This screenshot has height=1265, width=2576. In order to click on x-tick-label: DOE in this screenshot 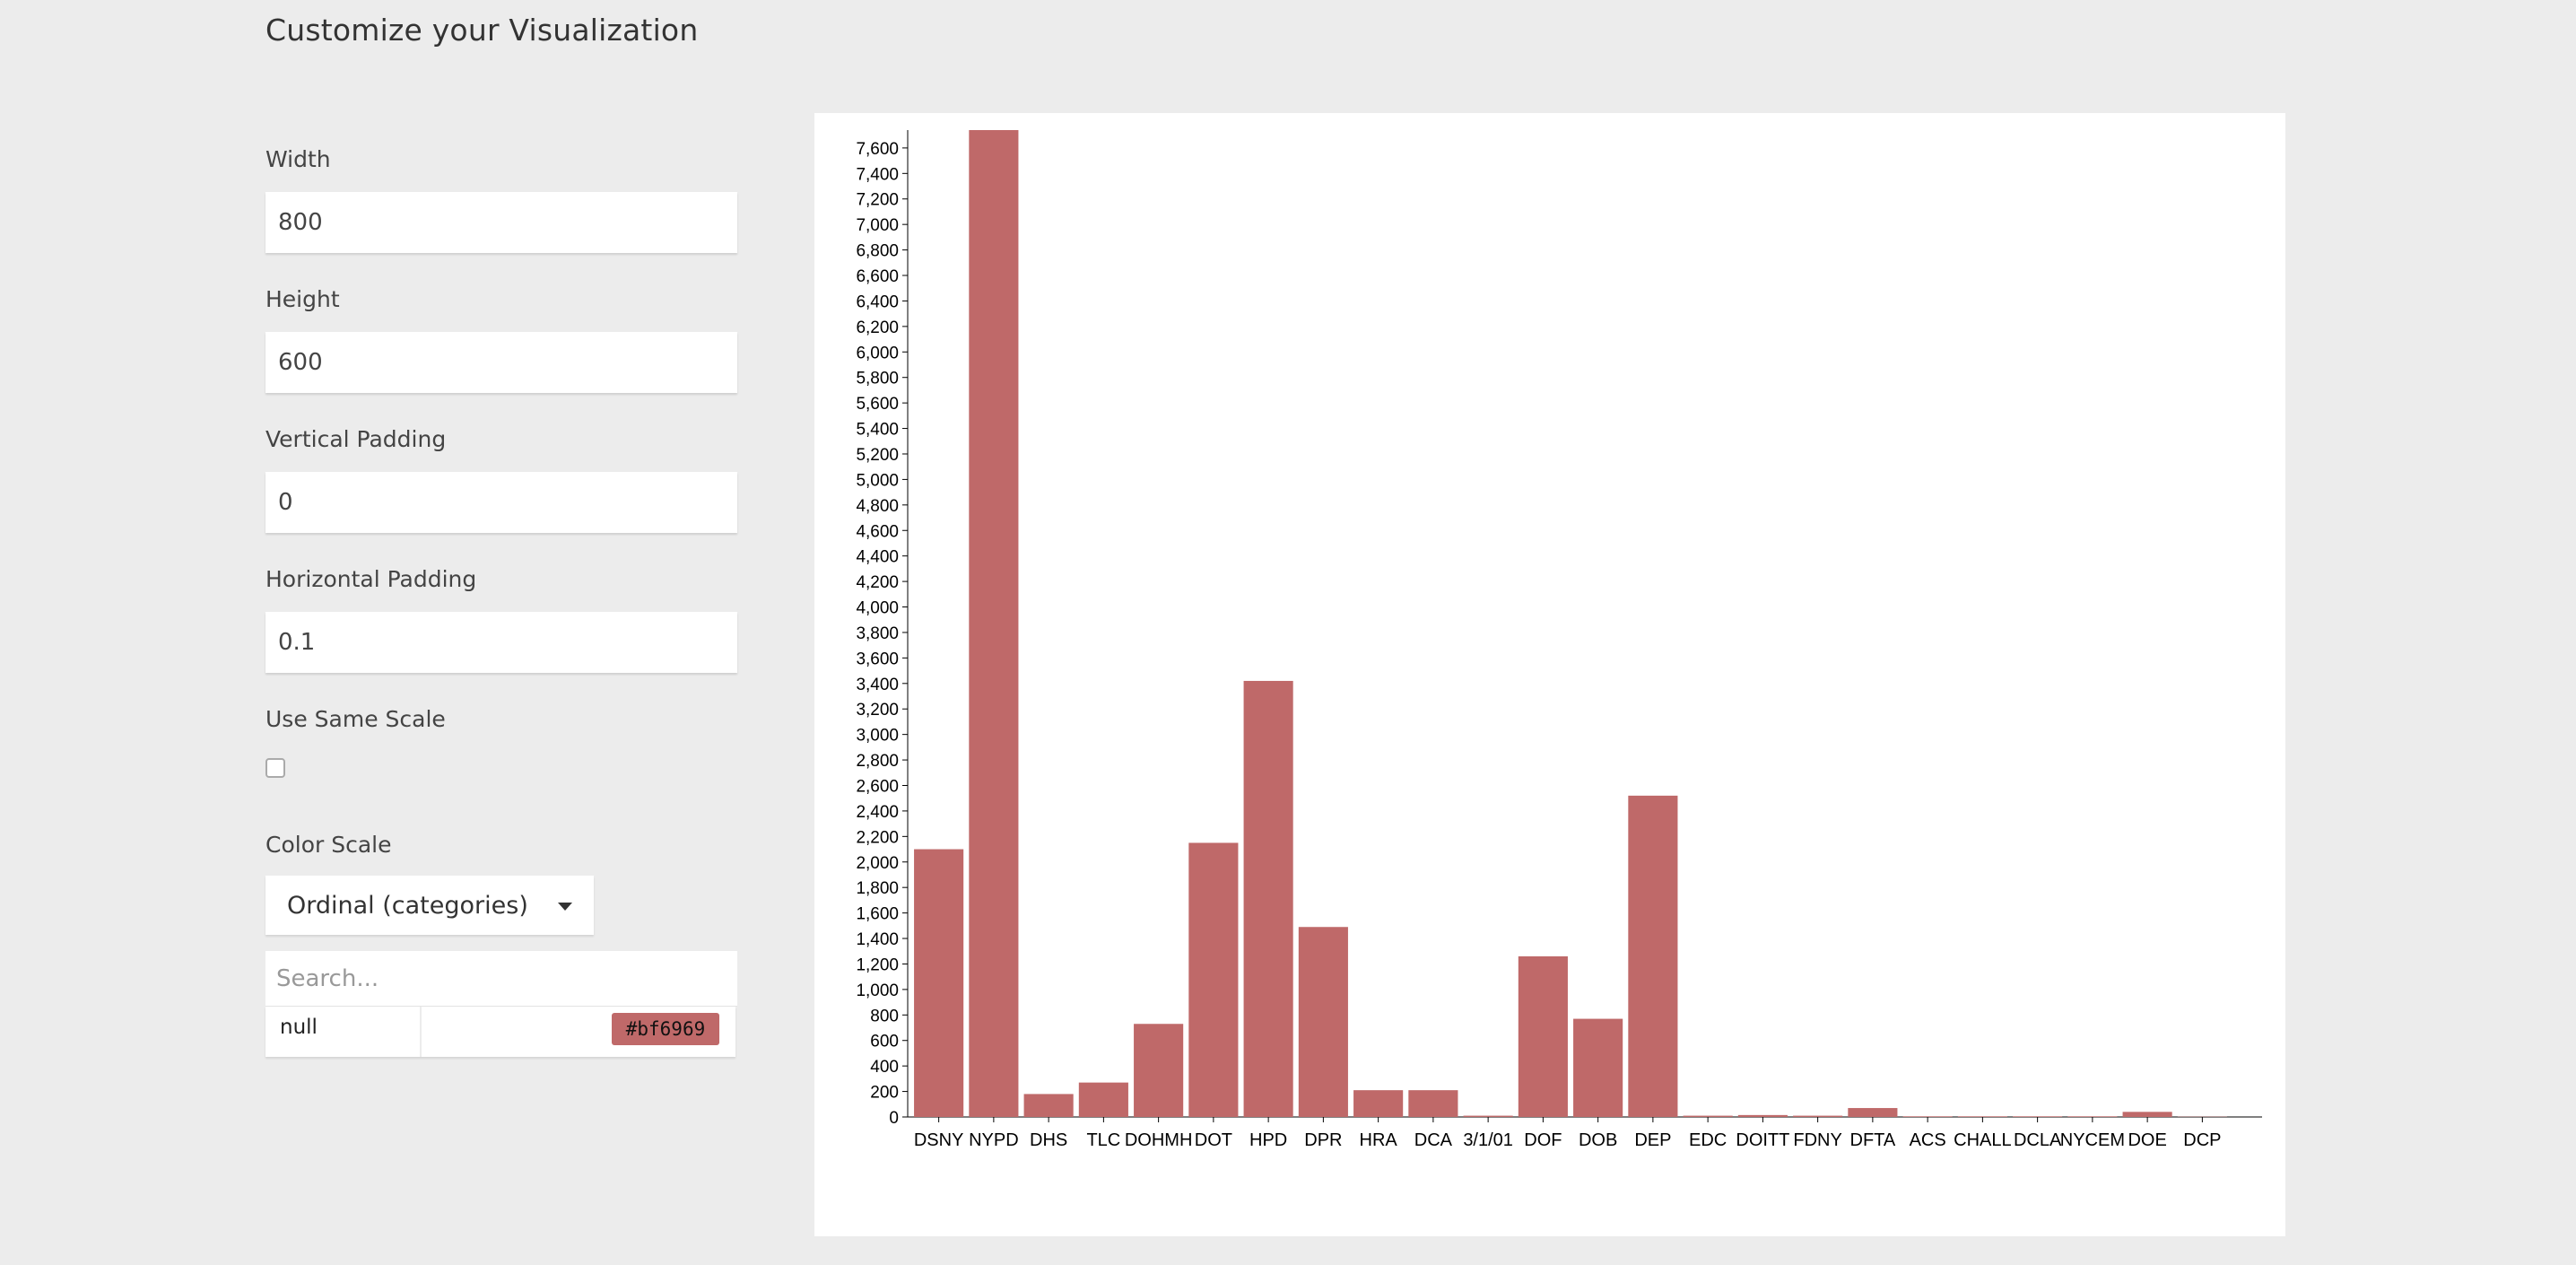, I will do `click(2147, 1140)`.